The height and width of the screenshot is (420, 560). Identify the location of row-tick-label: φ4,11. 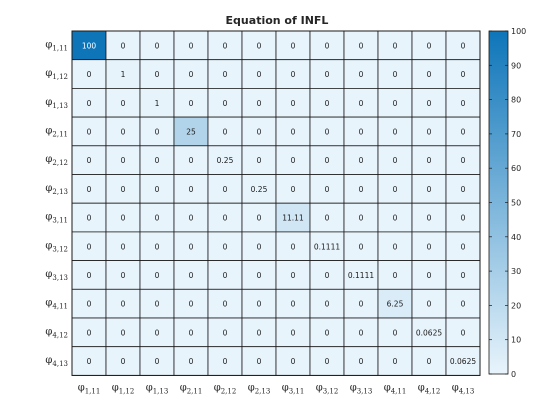
(56, 304).